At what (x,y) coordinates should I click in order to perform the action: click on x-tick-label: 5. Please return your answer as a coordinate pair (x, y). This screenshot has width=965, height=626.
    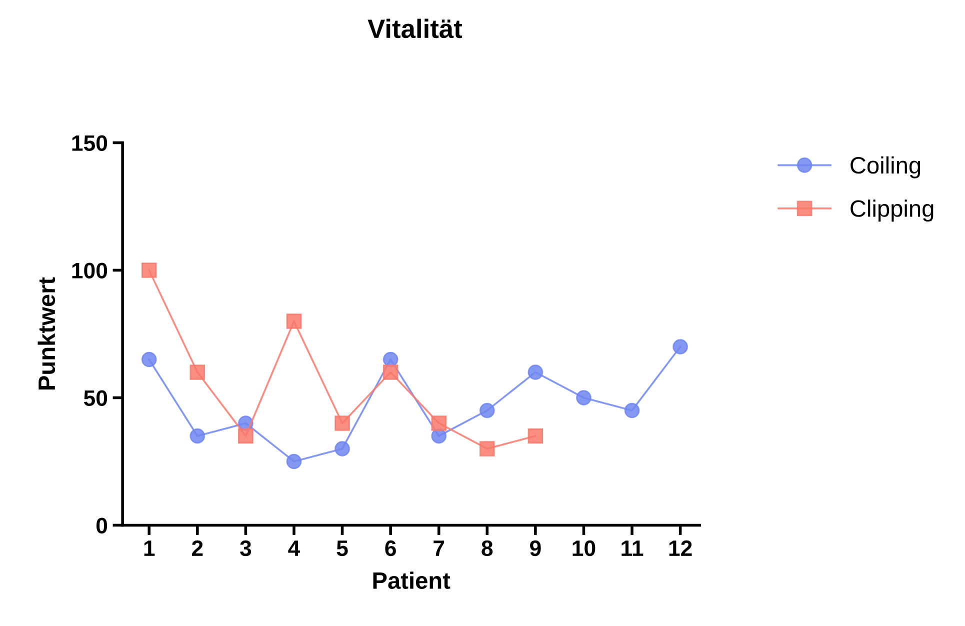
    Looking at the image, I should click on (342, 548).